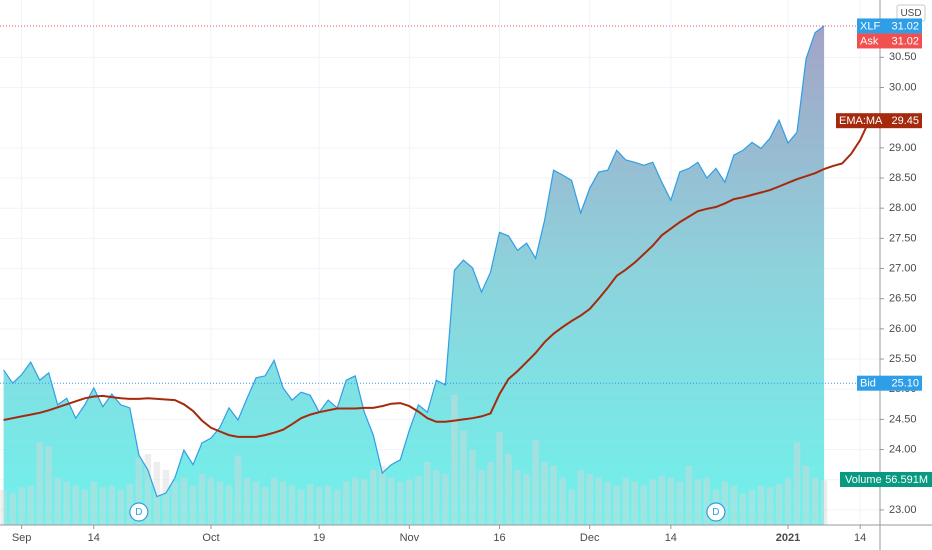  I want to click on price-tag-value: 25.10, so click(905, 384).